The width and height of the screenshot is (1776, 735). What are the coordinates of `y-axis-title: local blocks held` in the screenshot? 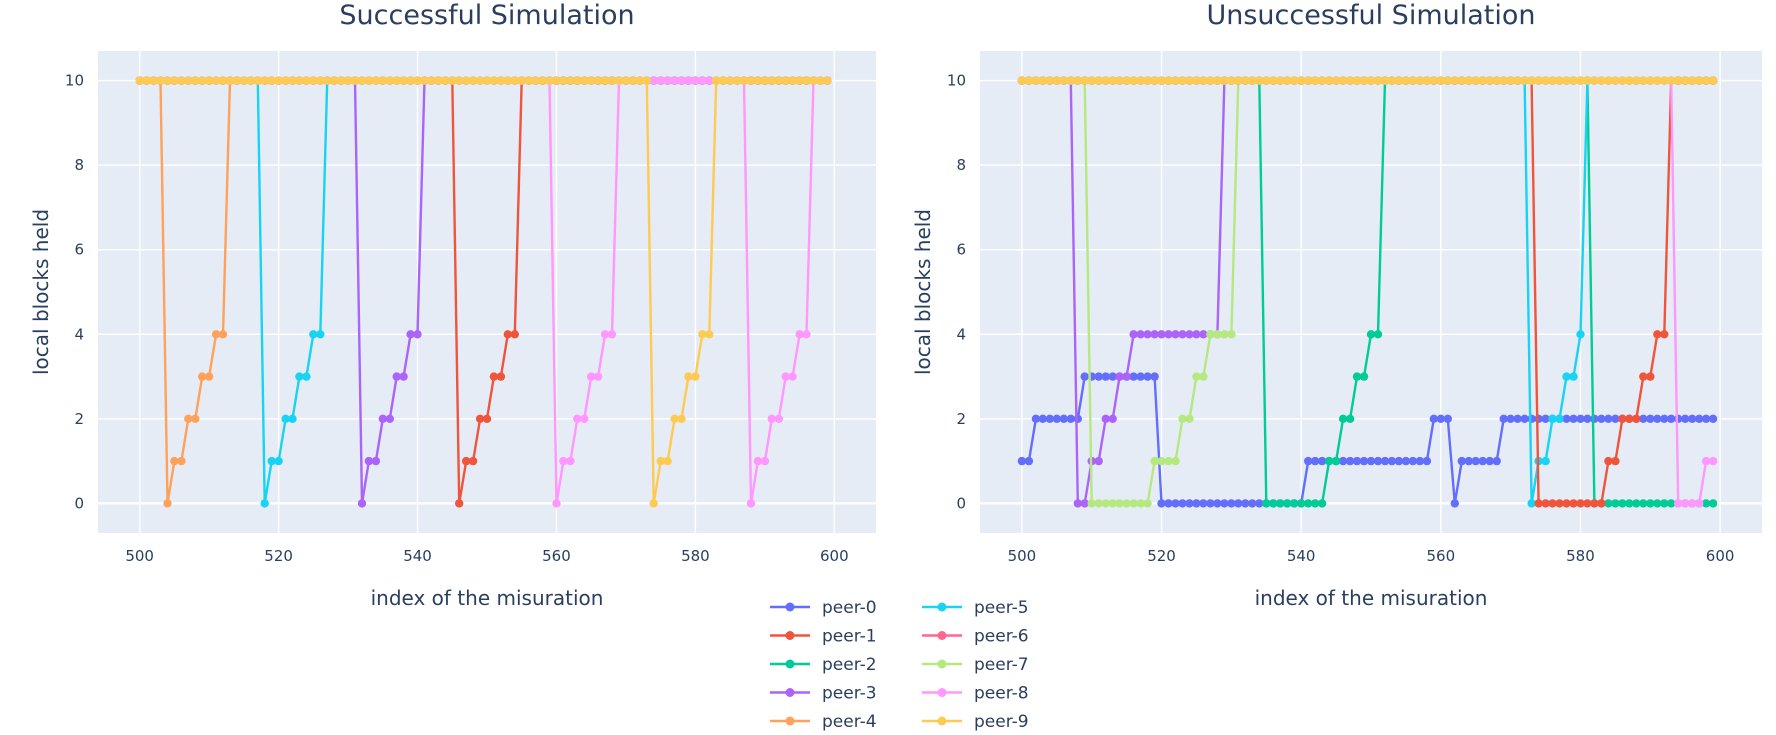 It's located at (923, 292).